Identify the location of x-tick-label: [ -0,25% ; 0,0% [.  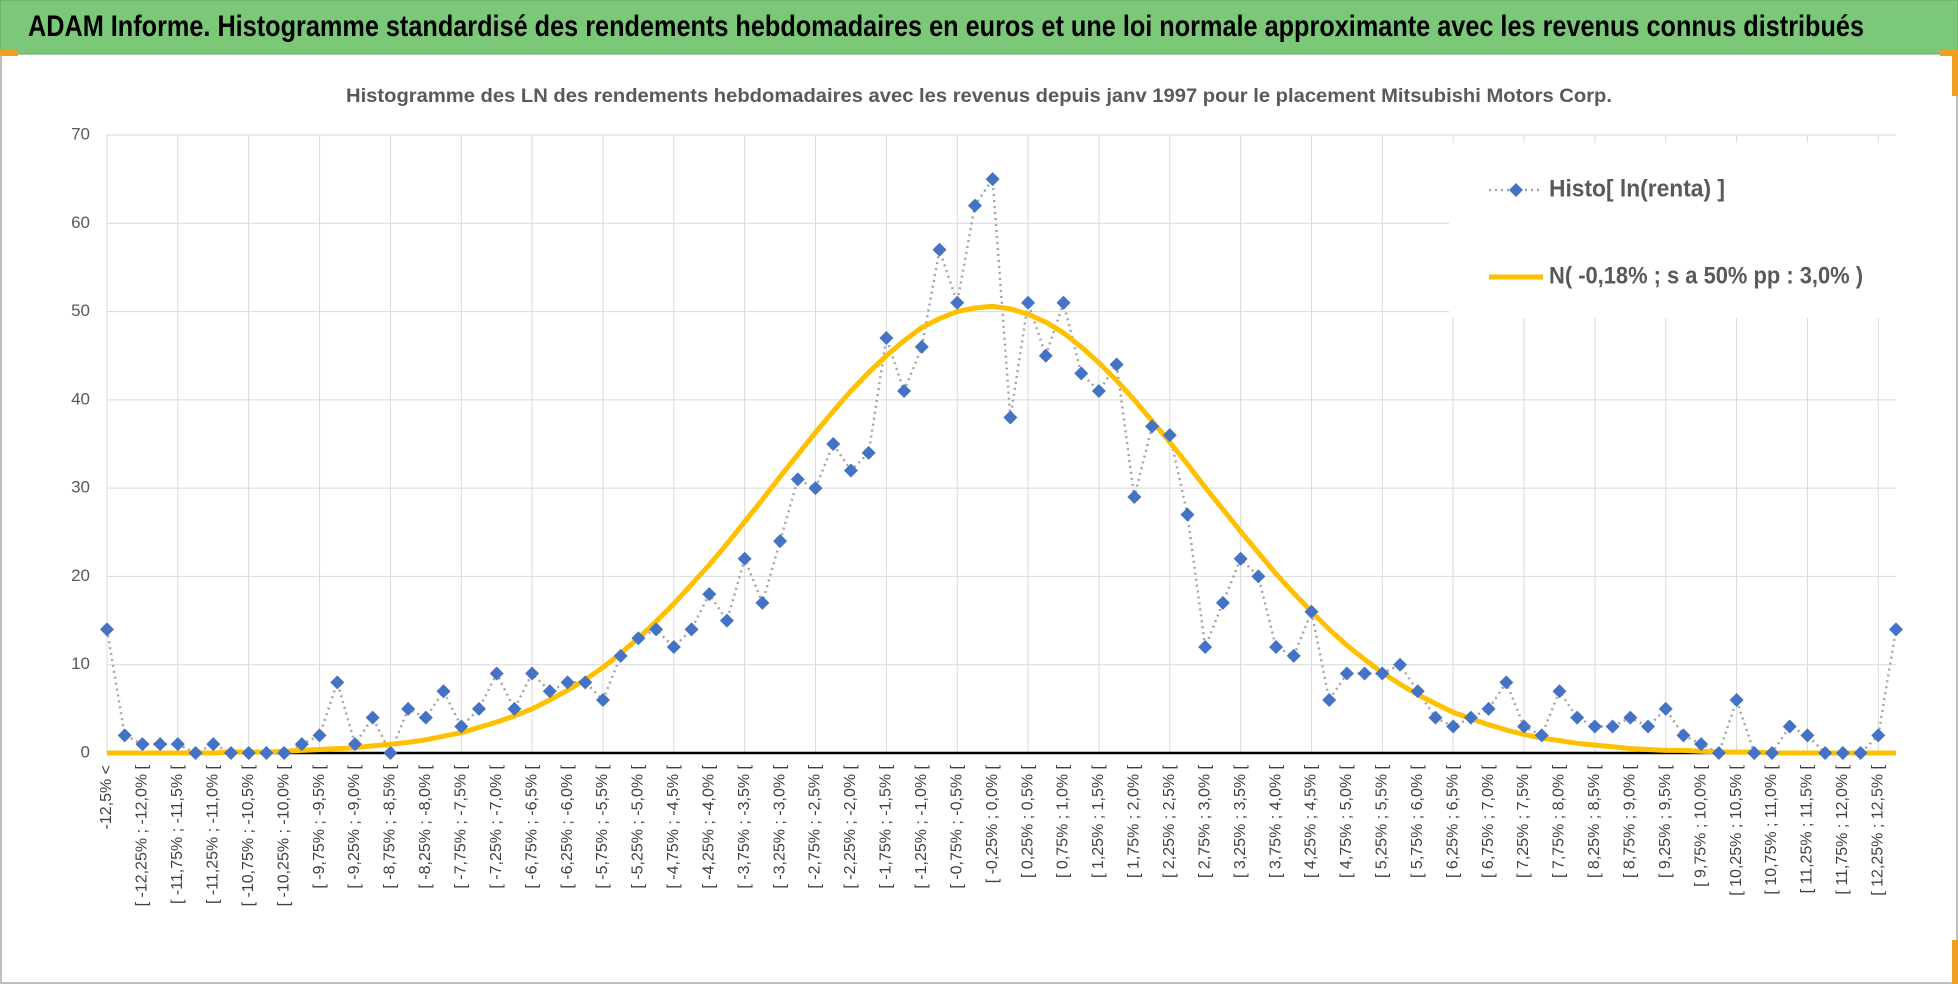
(992, 823).